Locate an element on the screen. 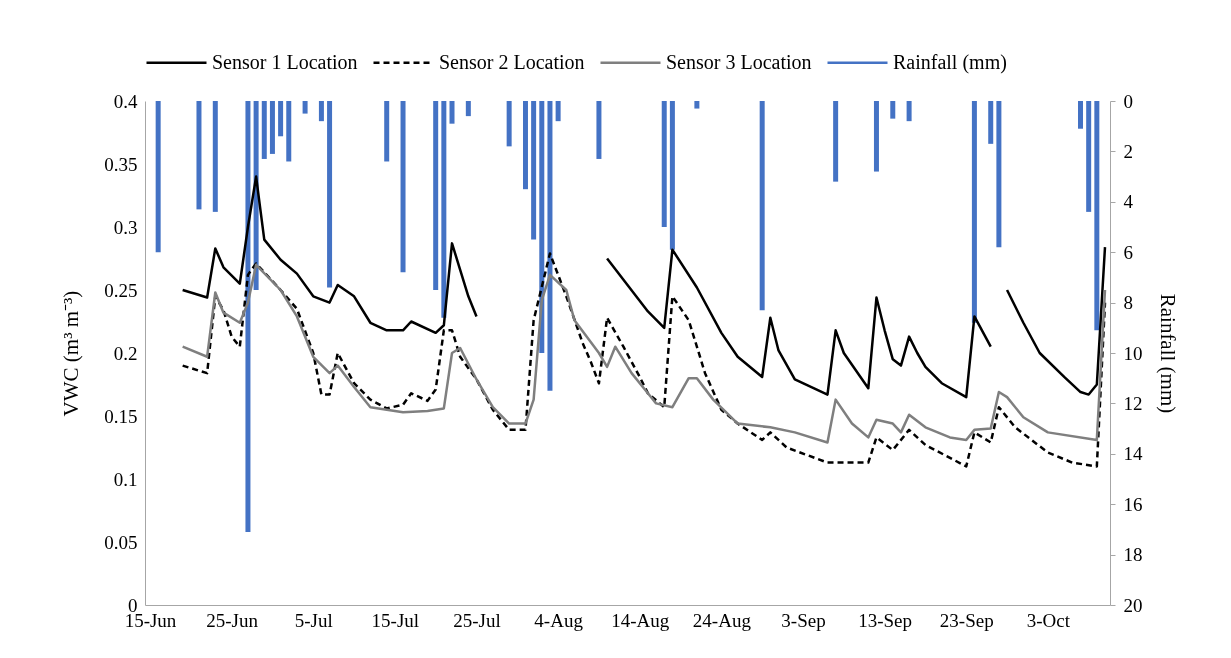 The image size is (1231, 658). y-tick-label: 0.4 is located at coordinates (125, 101).